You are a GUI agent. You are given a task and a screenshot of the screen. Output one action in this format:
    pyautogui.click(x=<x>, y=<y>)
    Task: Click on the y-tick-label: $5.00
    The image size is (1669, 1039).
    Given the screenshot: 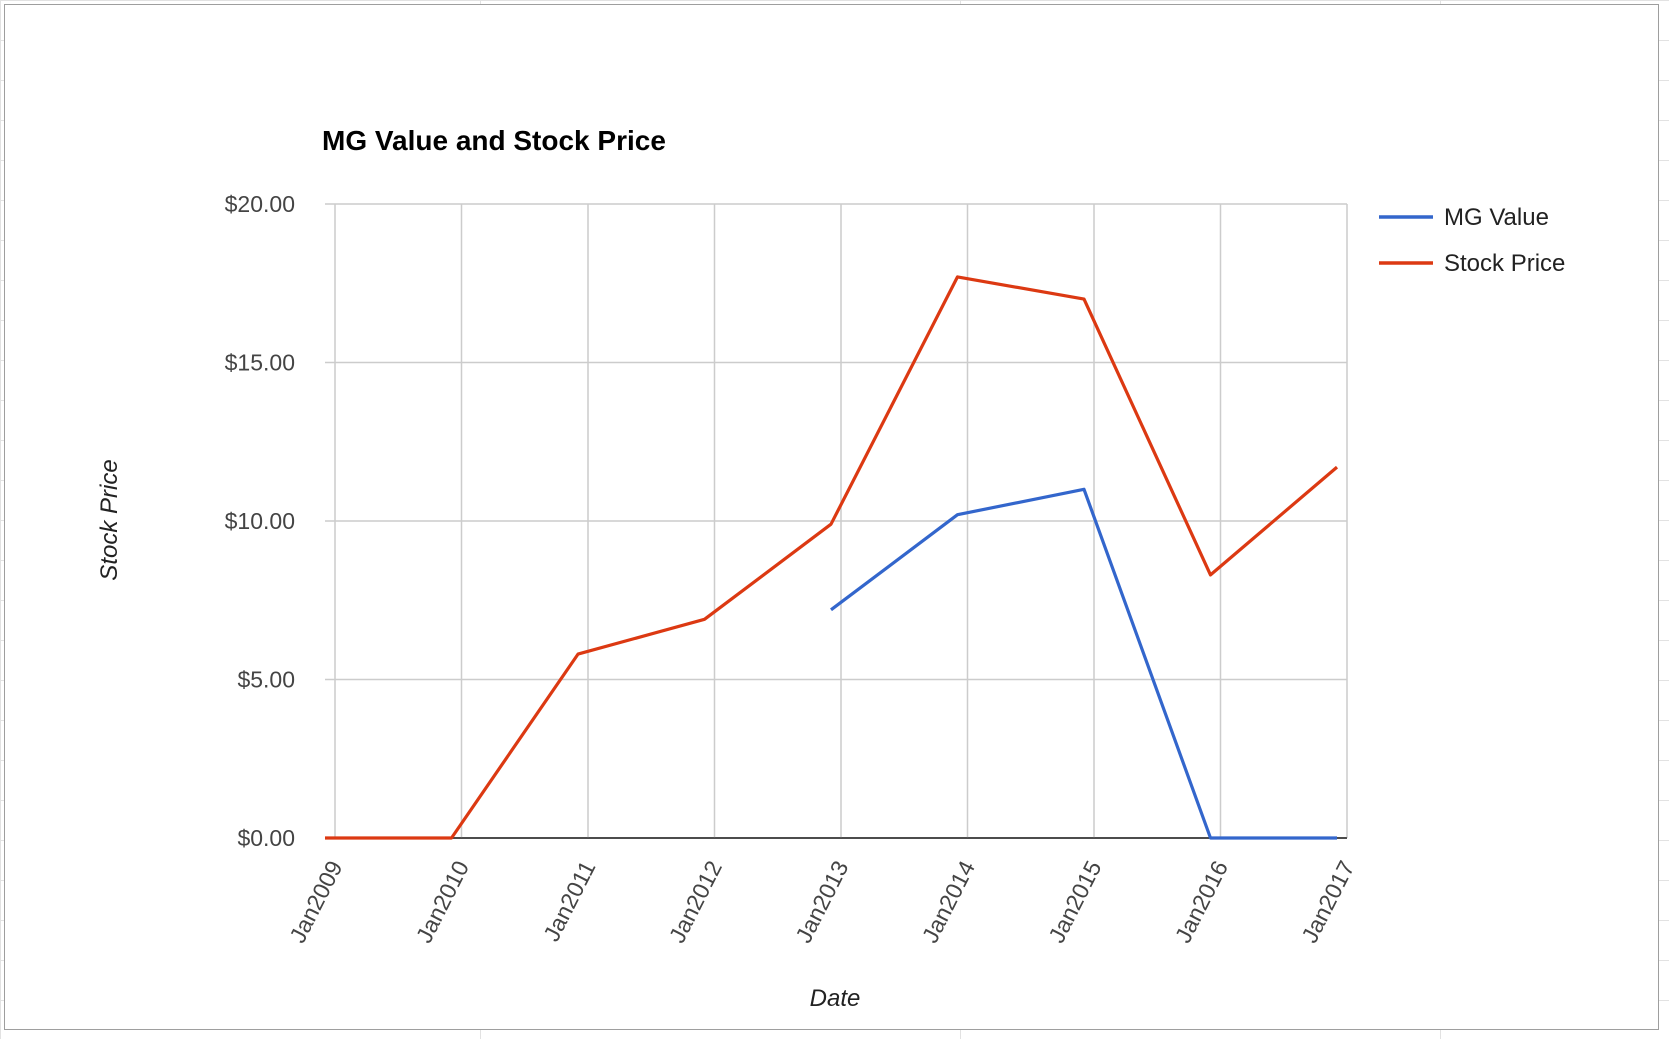 What is the action you would take?
    pyautogui.click(x=266, y=680)
    